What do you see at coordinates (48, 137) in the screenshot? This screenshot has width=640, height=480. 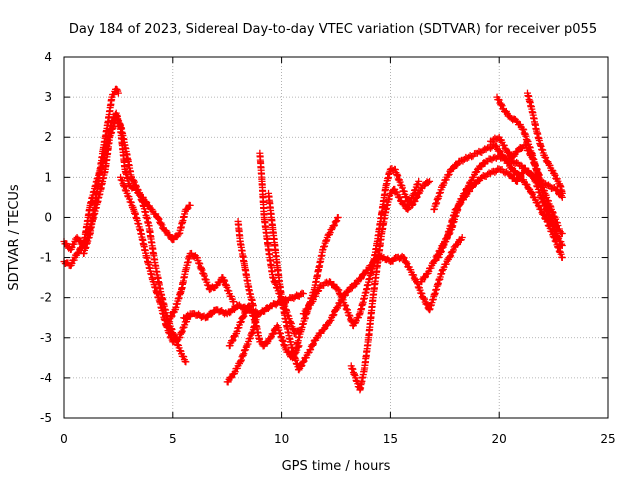 I see `y-tick-label: 2` at bounding box center [48, 137].